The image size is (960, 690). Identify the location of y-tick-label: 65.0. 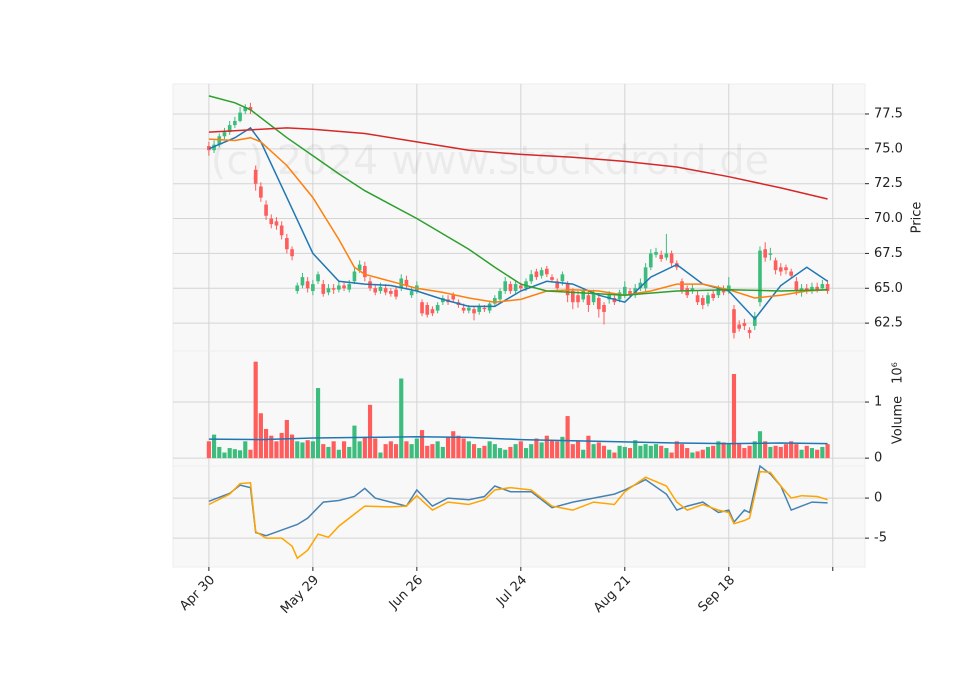
(888, 288).